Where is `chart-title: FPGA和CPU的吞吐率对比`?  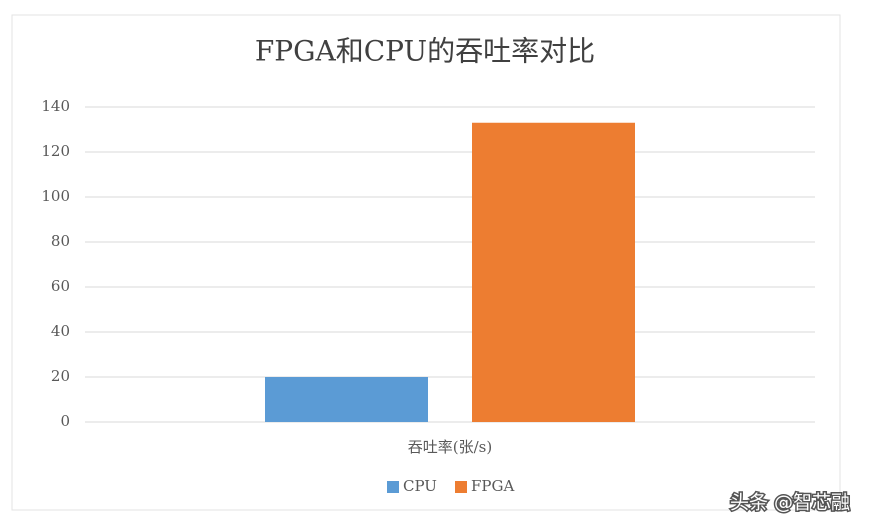
chart-title: FPGA和CPU的吞吐率对比 is located at coordinates (425, 51).